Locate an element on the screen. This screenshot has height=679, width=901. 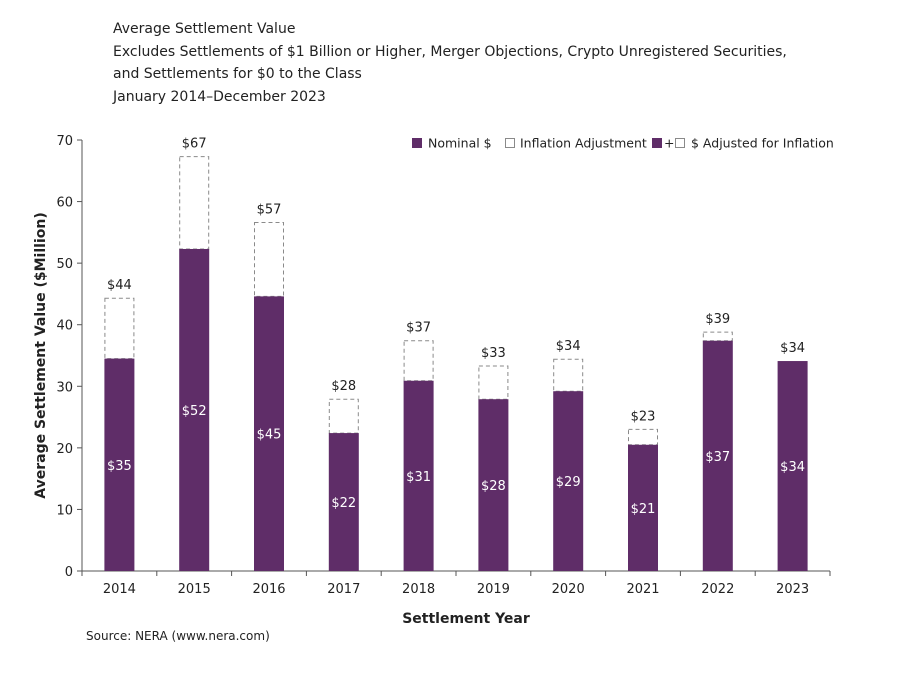
legend-label-adjustment: Inflation Adjustment is located at coordinates (583, 143).